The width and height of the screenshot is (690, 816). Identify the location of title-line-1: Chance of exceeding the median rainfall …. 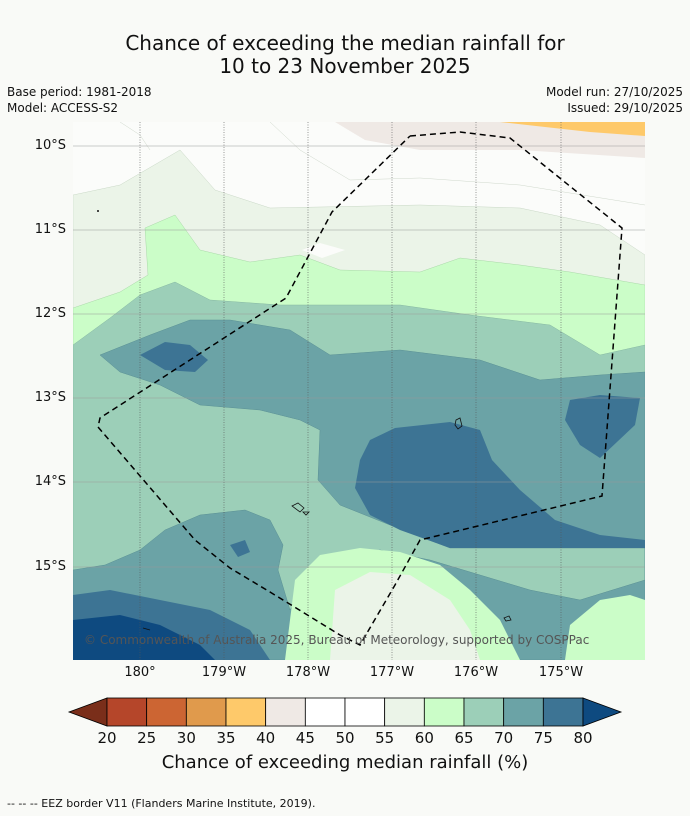
(345, 43).